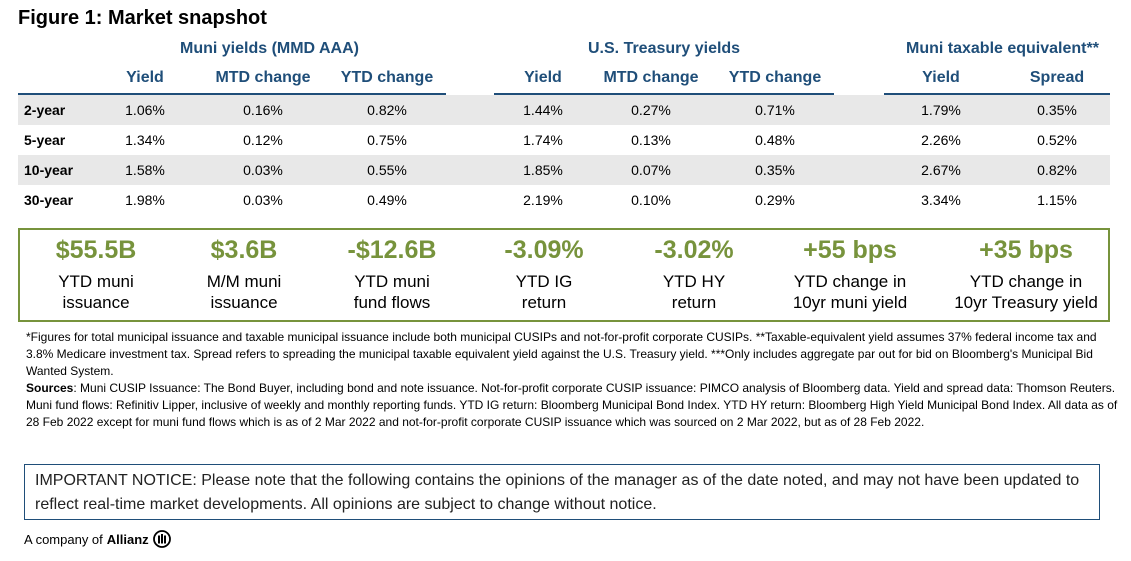 The image size is (1131, 561). What do you see at coordinates (1057, 110) in the screenshot?
I see `taxable-cell: 0.35%` at bounding box center [1057, 110].